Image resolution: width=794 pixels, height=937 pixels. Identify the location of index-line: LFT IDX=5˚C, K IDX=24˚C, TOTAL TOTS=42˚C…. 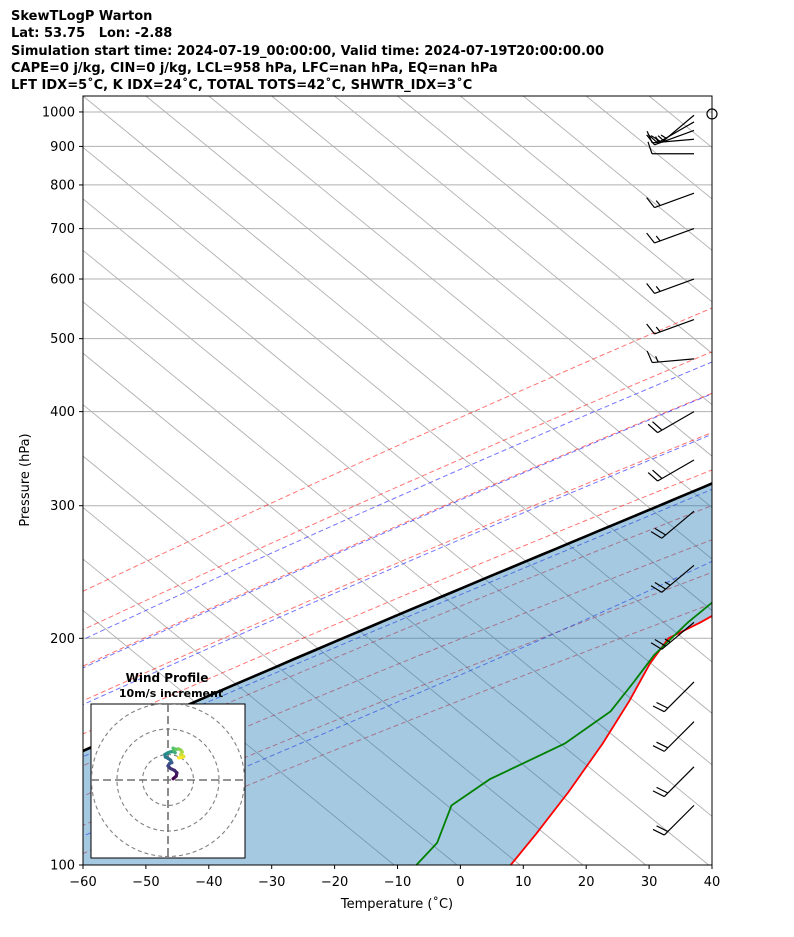
(242, 86).